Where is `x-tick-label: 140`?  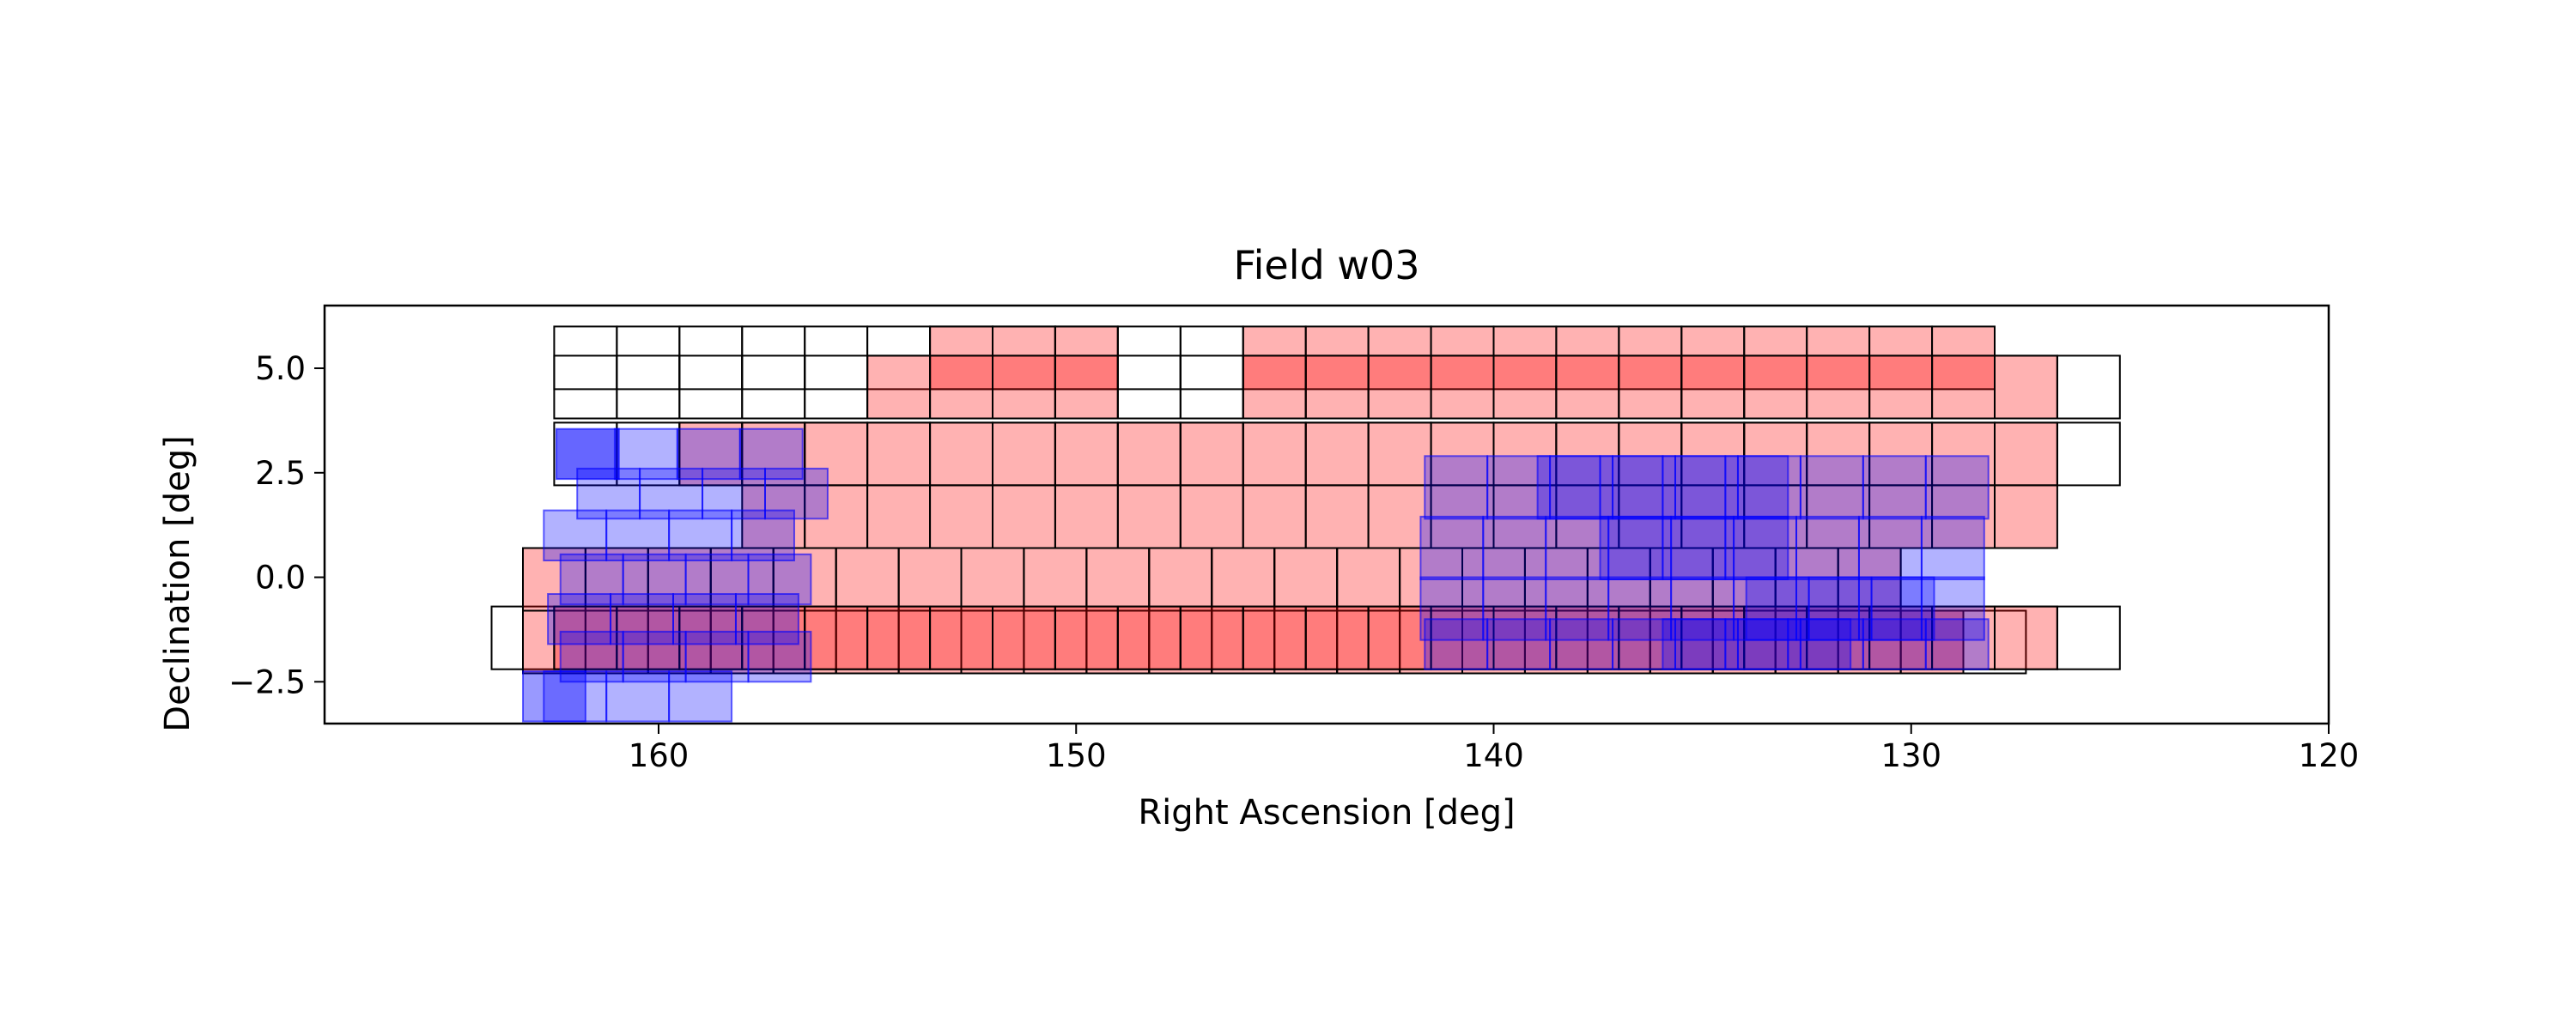
x-tick-label: 140 is located at coordinates (1493, 755).